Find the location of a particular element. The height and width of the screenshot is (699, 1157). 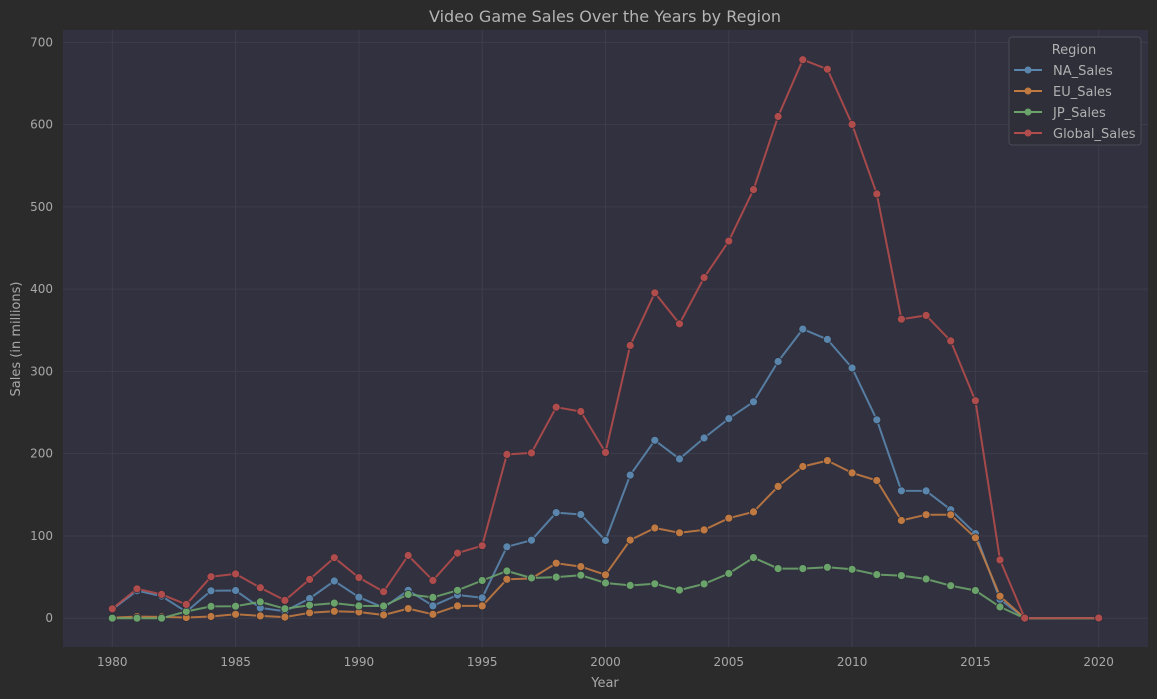

x-tick-label: 2020 is located at coordinates (1098, 662).